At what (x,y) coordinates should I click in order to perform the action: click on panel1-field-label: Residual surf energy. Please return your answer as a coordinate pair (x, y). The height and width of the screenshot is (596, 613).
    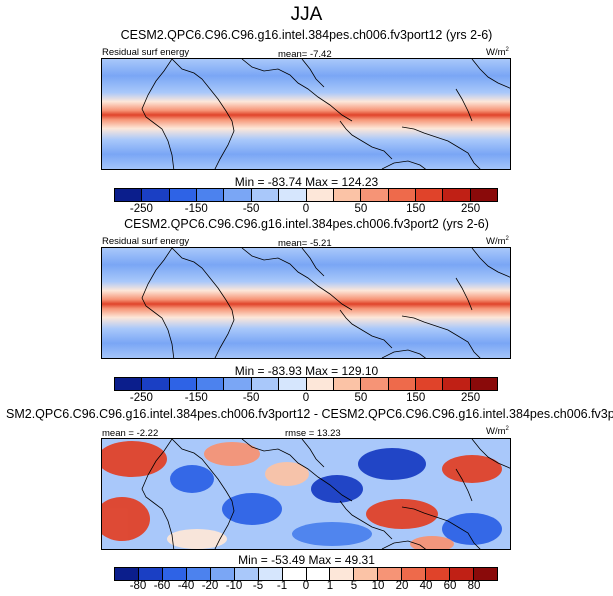
    Looking at the image, I should click on (146, 52).